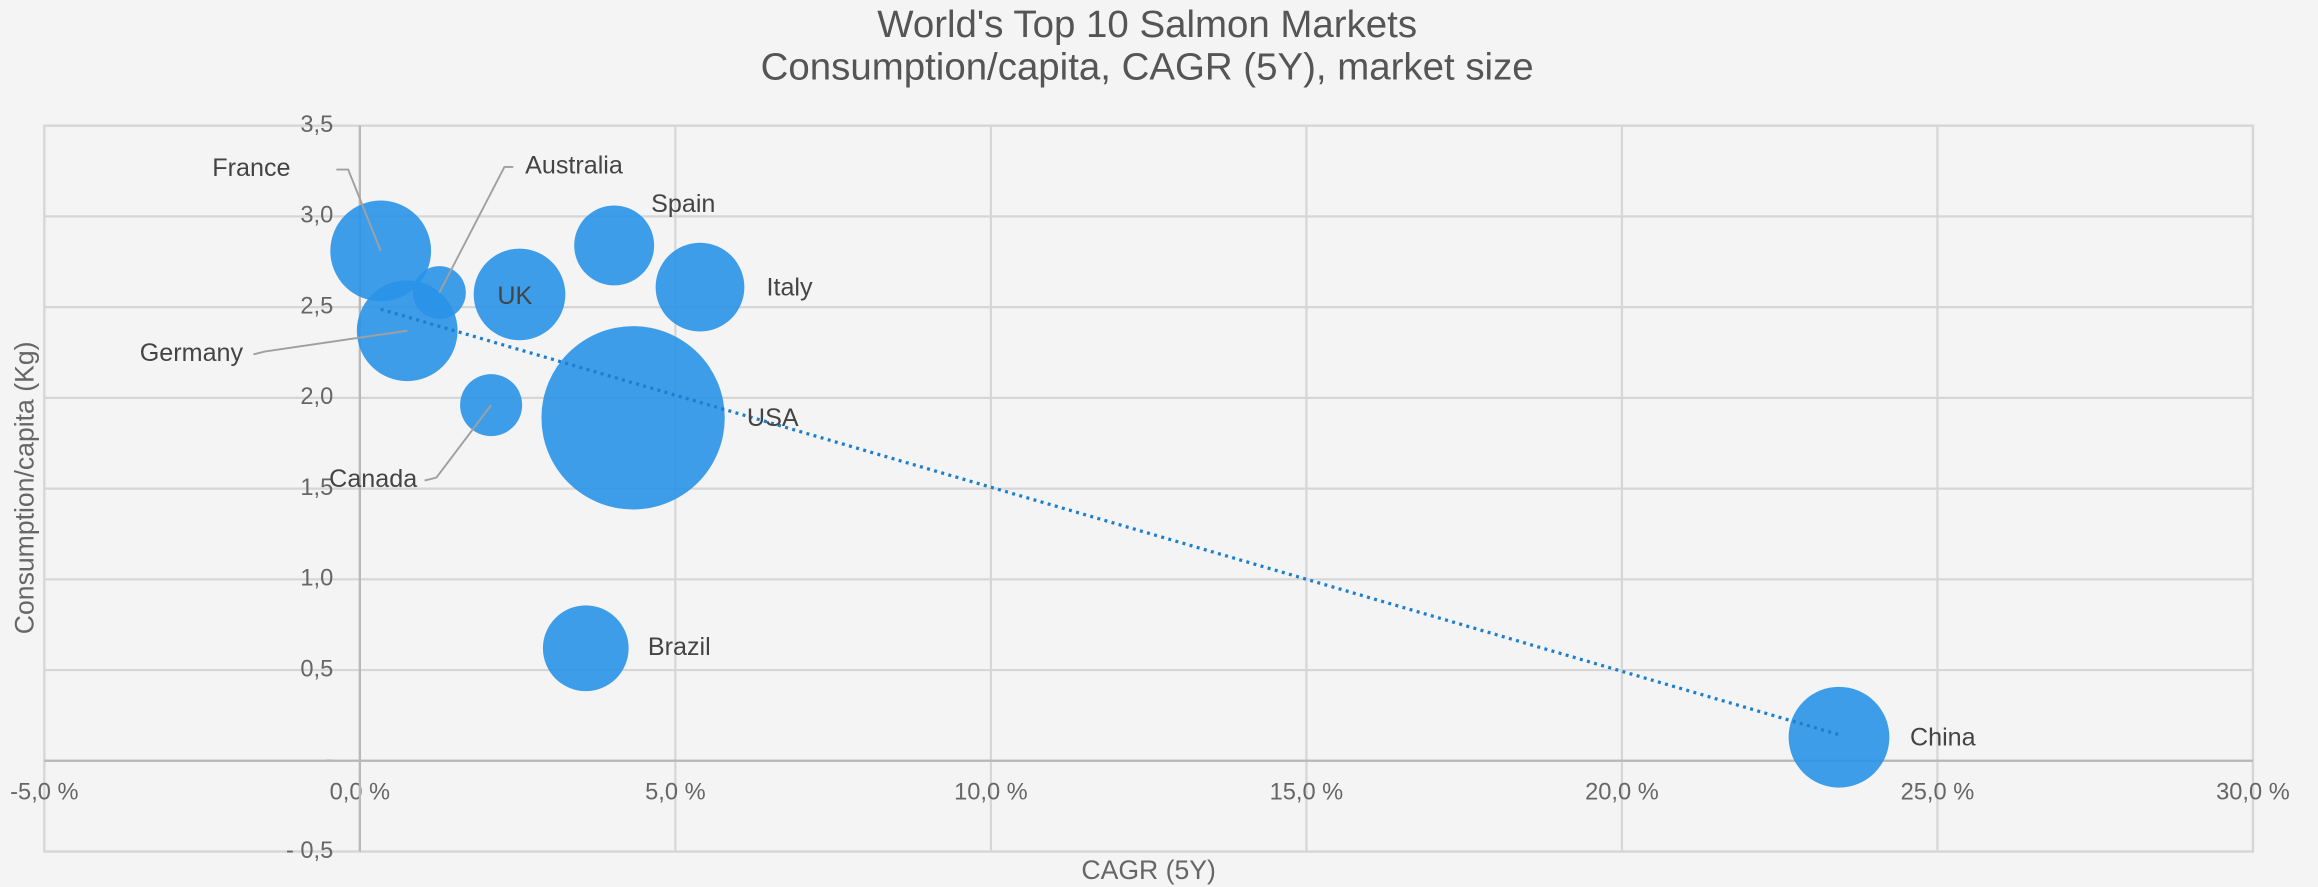 This screenshot has height=887, width=2318. What do you see at coordinates (1938, 793) in the screenshot?
I see `x-tick-label: 25,0 %` at bounding box center [1938, 793].